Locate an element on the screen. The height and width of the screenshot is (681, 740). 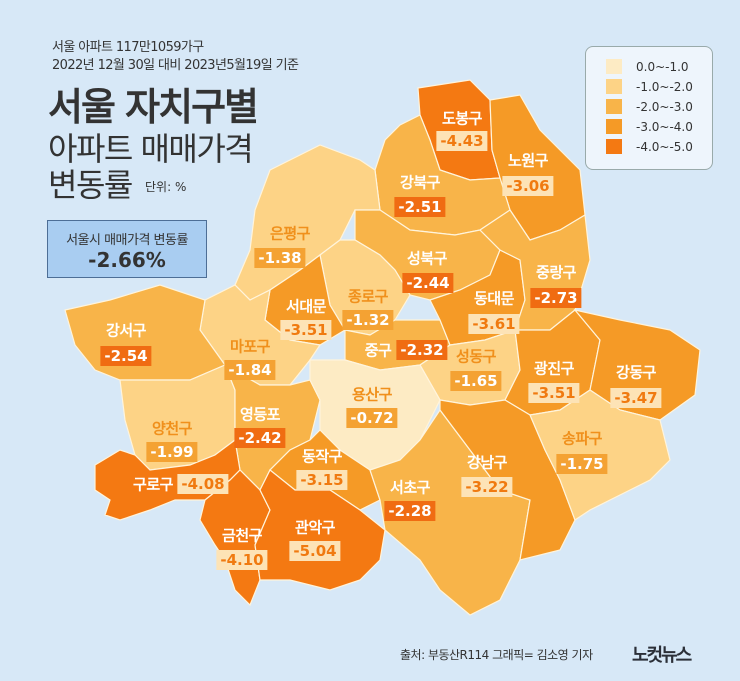
district-value: -0.72 is located at coordinates (372, 418).